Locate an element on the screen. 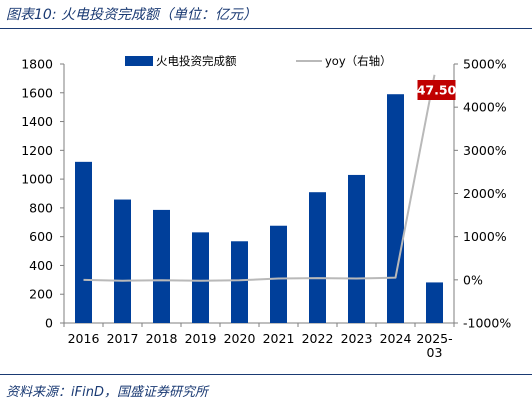 The width and height of the screenshot is (532, 406). right-tick-label: 0% is located at coordinates (473, 279).